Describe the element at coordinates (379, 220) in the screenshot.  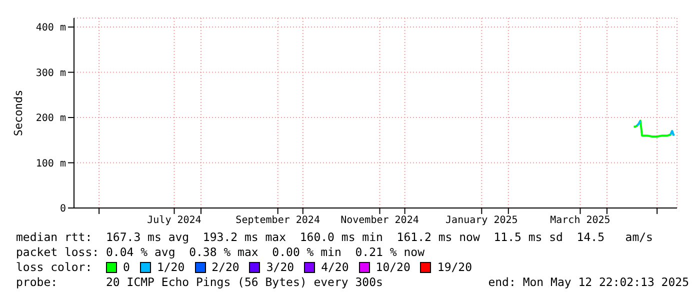
I see `x-tick-label: November 2024` at that location.